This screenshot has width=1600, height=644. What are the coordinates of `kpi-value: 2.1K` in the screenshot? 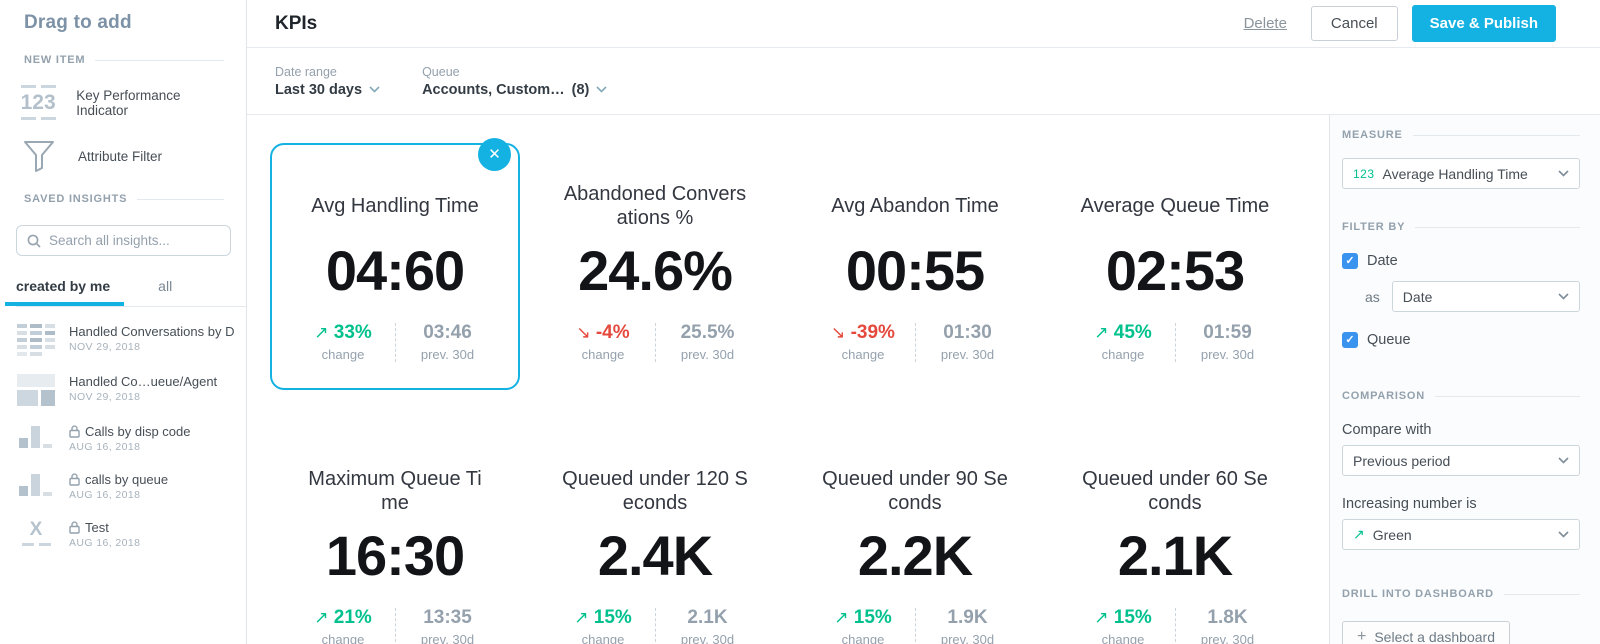 It's located at (1175, 555).